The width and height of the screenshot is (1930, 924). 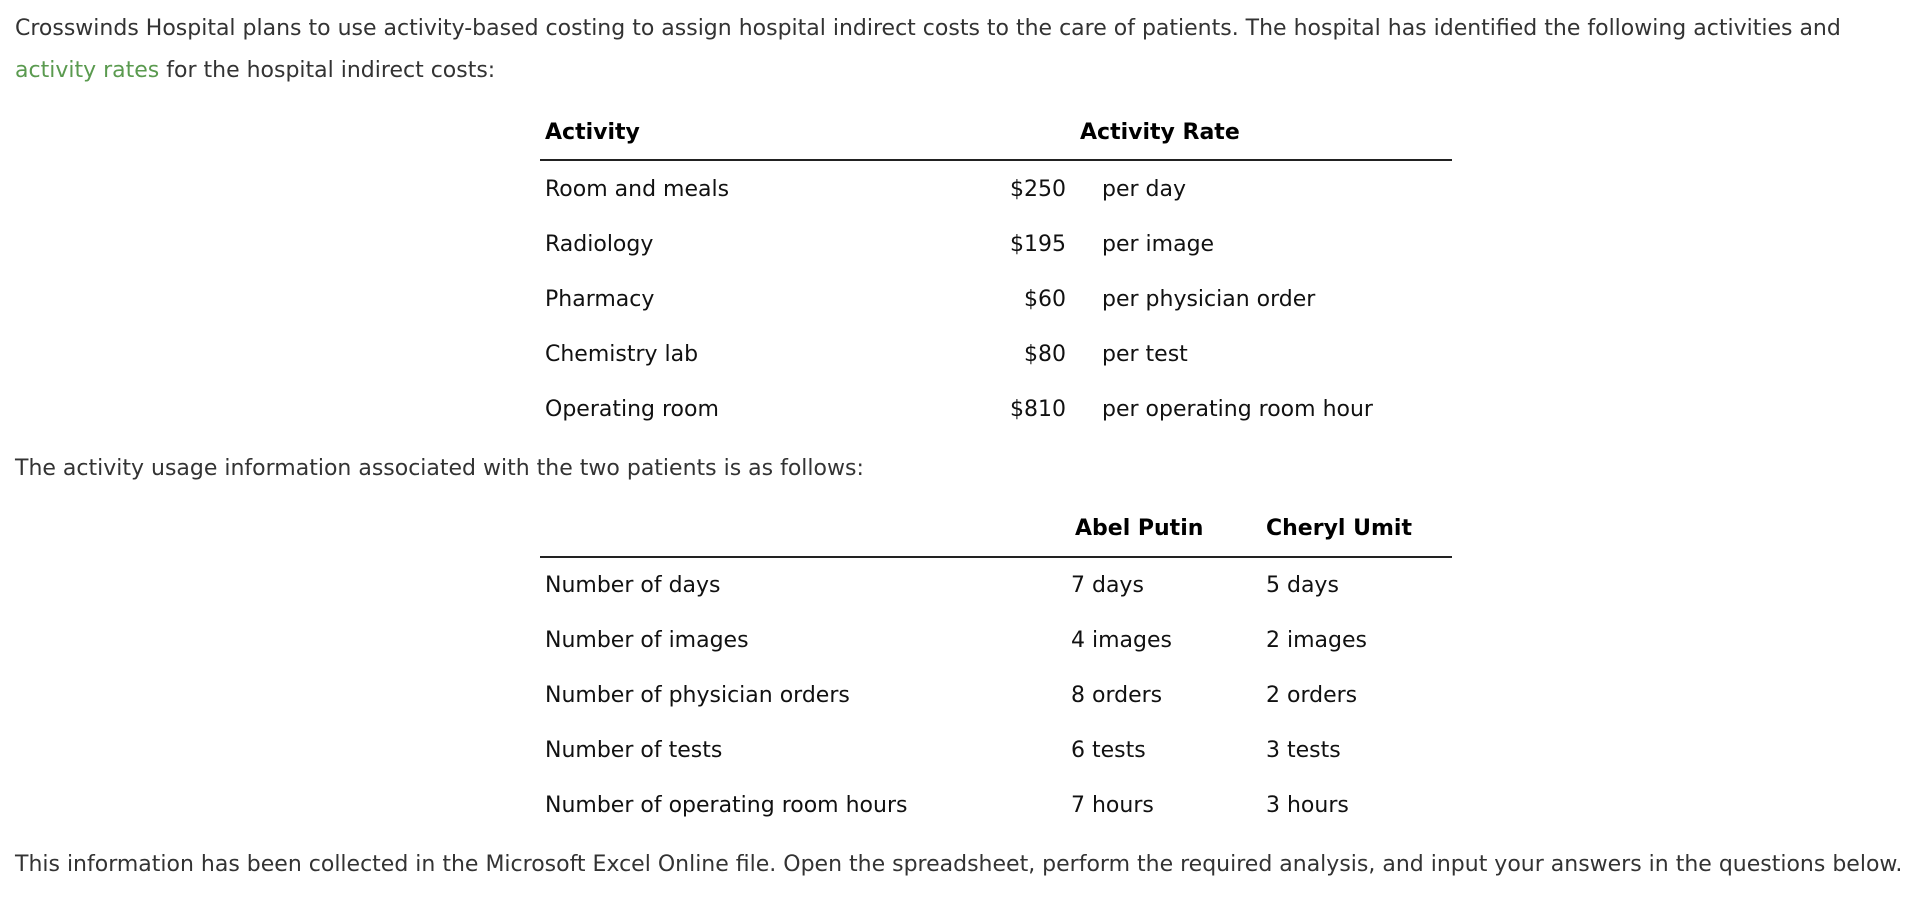 I want to click on column-header: Abel Putin, so click(x=1139, y=528).